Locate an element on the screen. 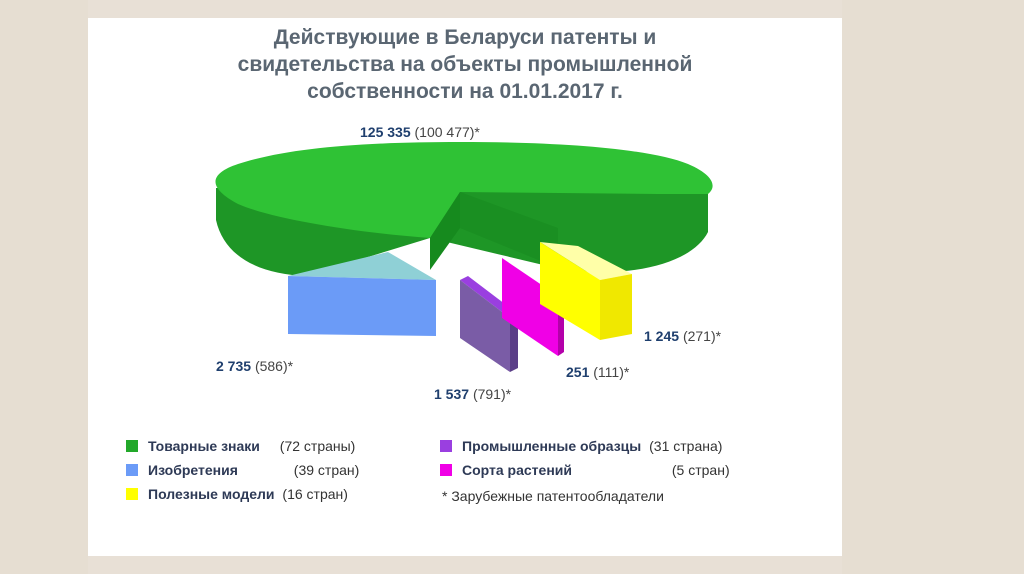  slice-inventions is located at coordinates (362, 294).